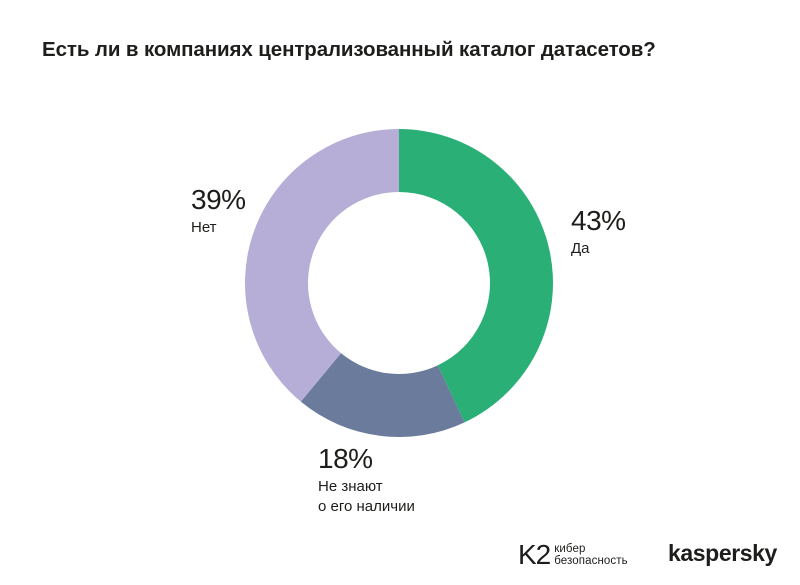 The width and height of the screenshot is (800, 585). Describe the element at coordinates (722, 553) in the screenshot. I see `kaspersky-logo: kaspersky` at that location.